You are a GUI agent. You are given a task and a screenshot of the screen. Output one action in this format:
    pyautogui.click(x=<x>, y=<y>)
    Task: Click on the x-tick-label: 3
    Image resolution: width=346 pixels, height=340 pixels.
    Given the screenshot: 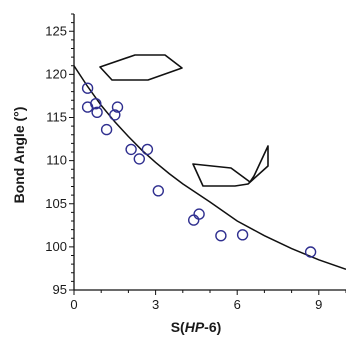 What is the action you would take?
    pyautogui.click(x=155, y=304)
    